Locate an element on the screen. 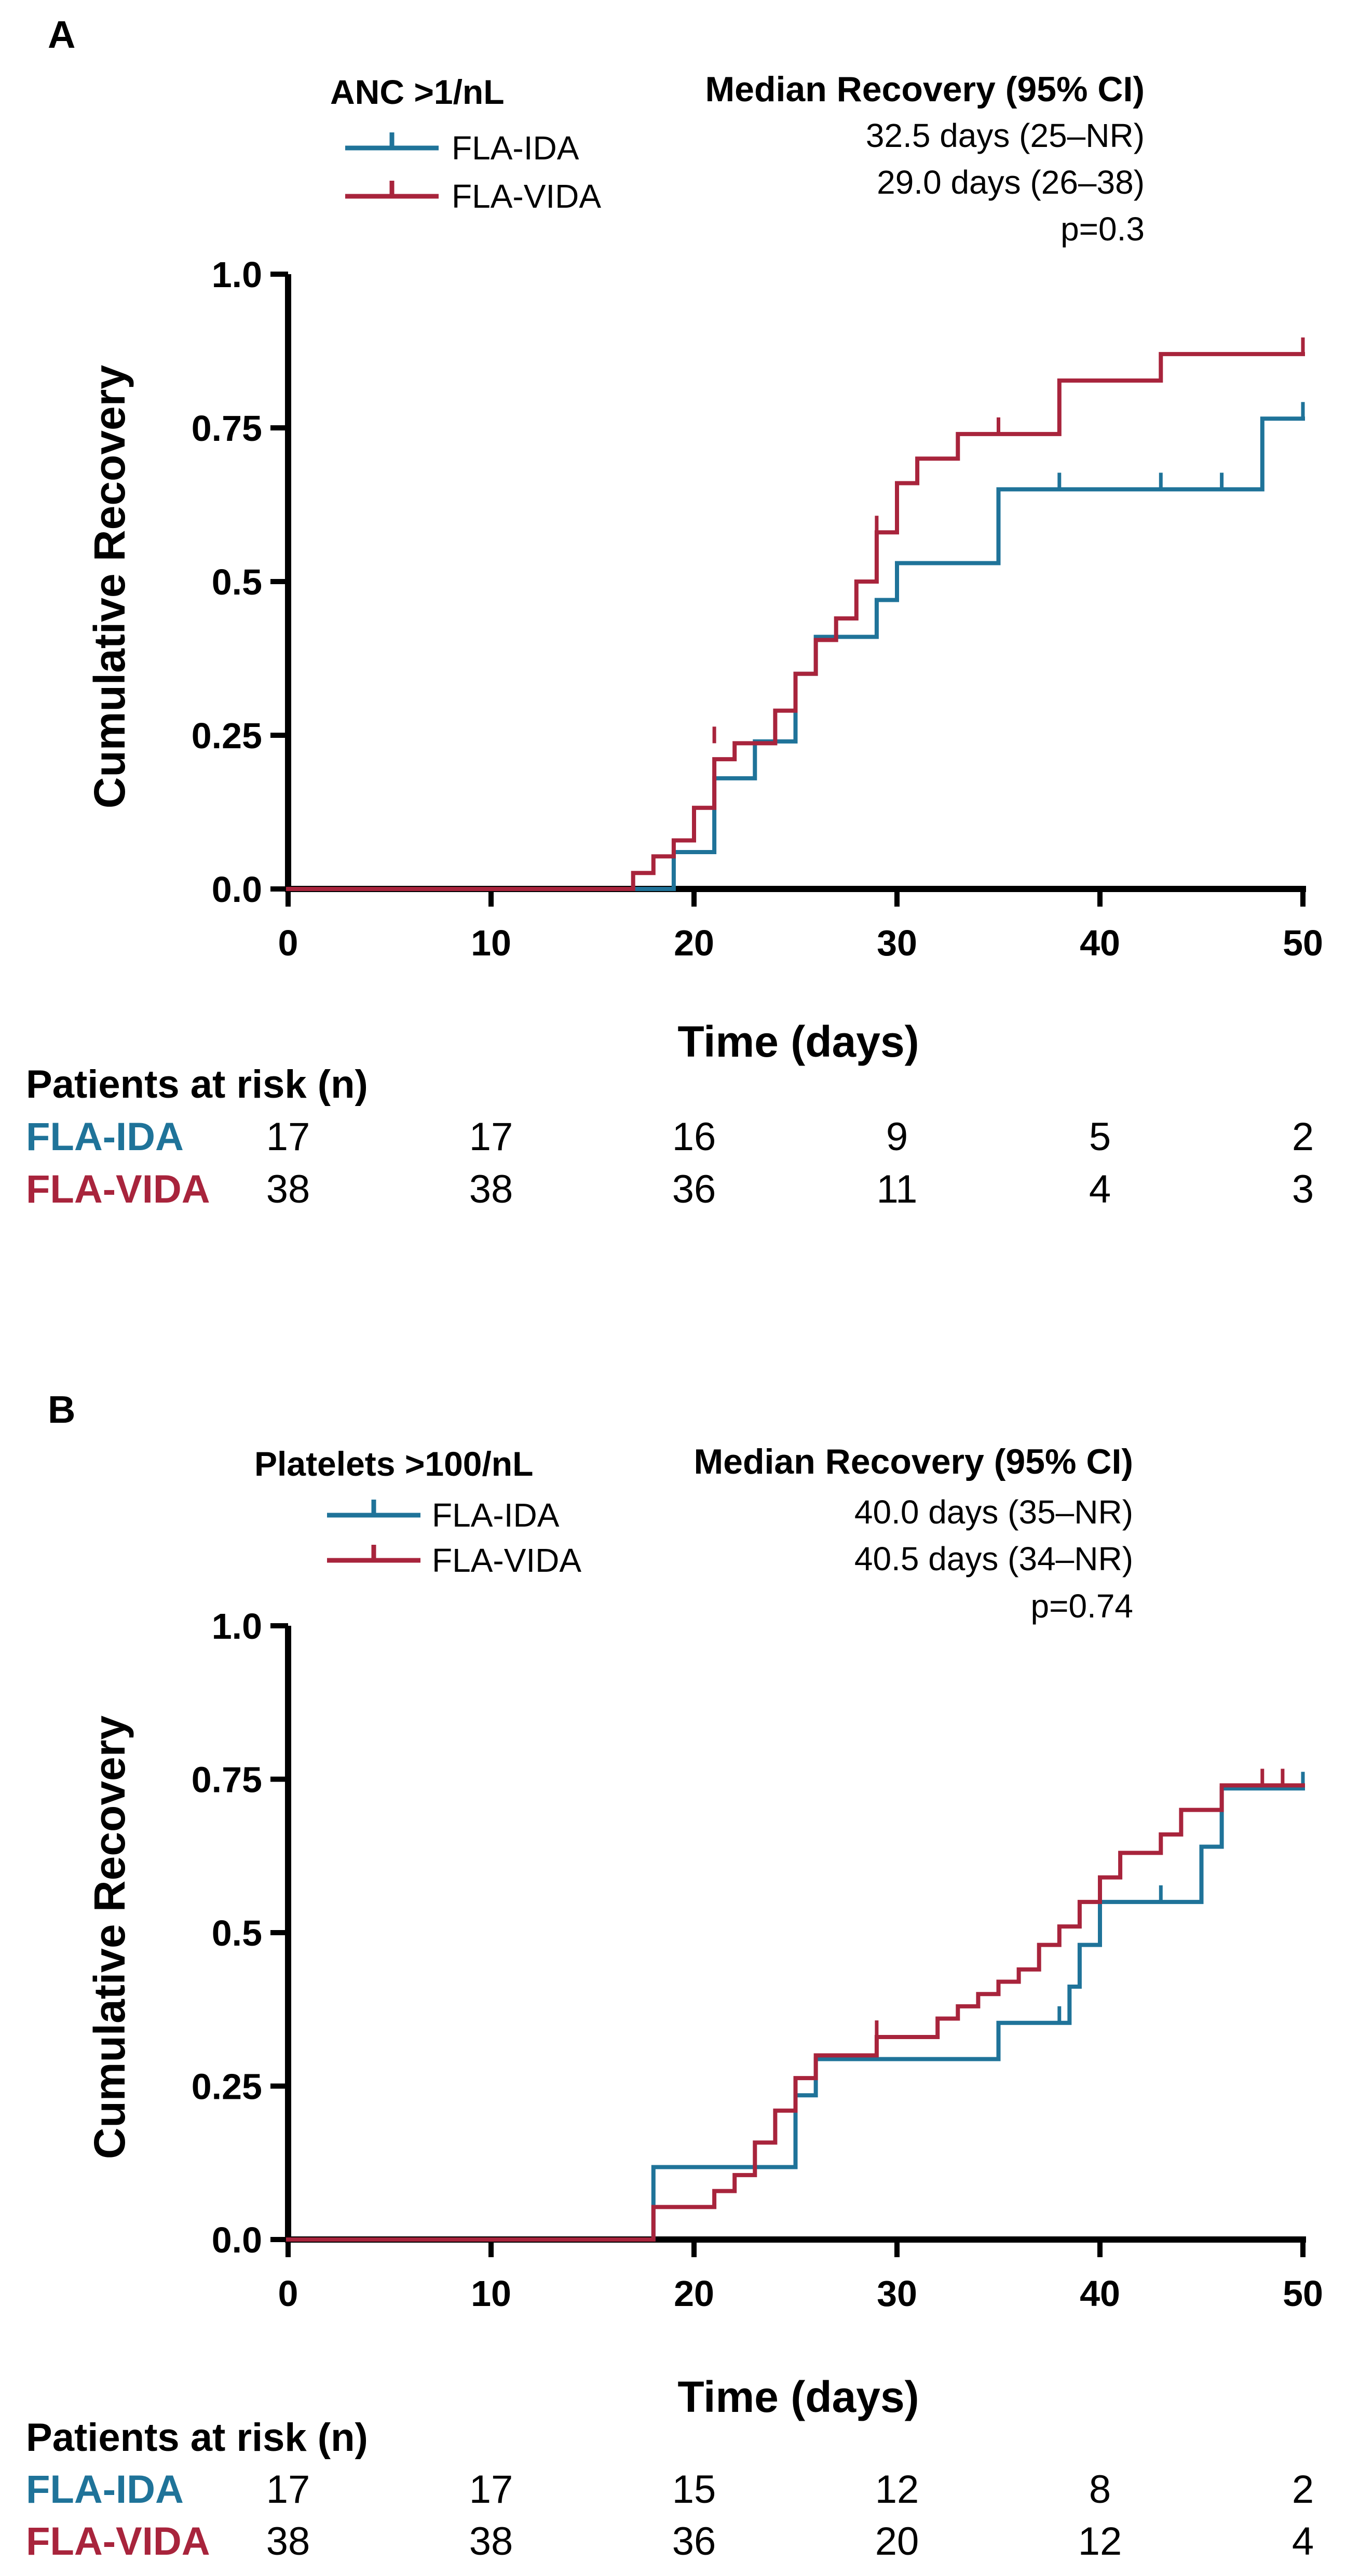 This screenshot has width=1346, height=2576. at-risk-count-fla-ida: 9 is located at coordinates (897, 1137).